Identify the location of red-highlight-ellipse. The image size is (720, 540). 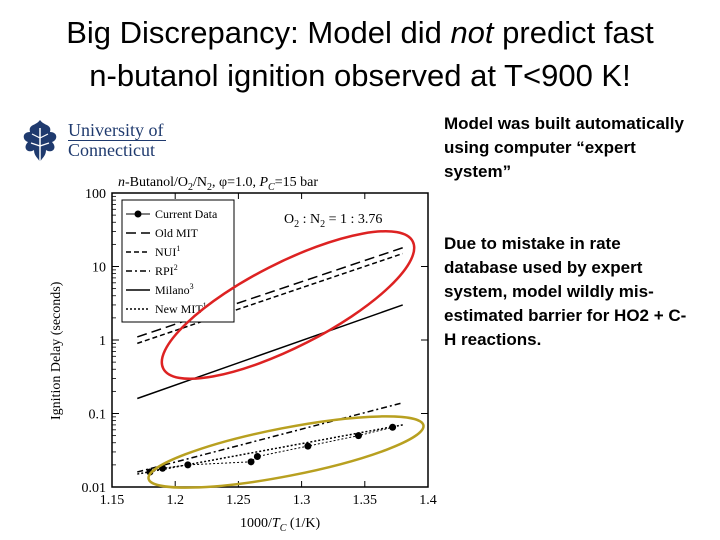
(288, 305).